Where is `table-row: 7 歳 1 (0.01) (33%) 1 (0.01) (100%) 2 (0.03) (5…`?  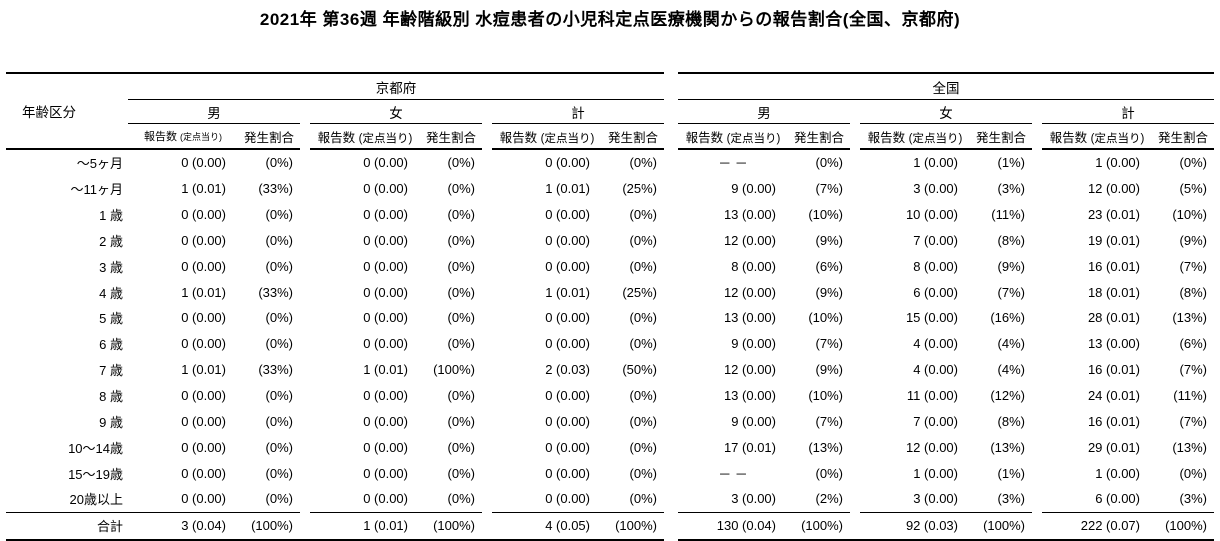 table-row: 7 歳 1 (0.01) (33%) 1 (0.01) (100%) 2 (0.03) (5… is located at coordinates (610, 370).